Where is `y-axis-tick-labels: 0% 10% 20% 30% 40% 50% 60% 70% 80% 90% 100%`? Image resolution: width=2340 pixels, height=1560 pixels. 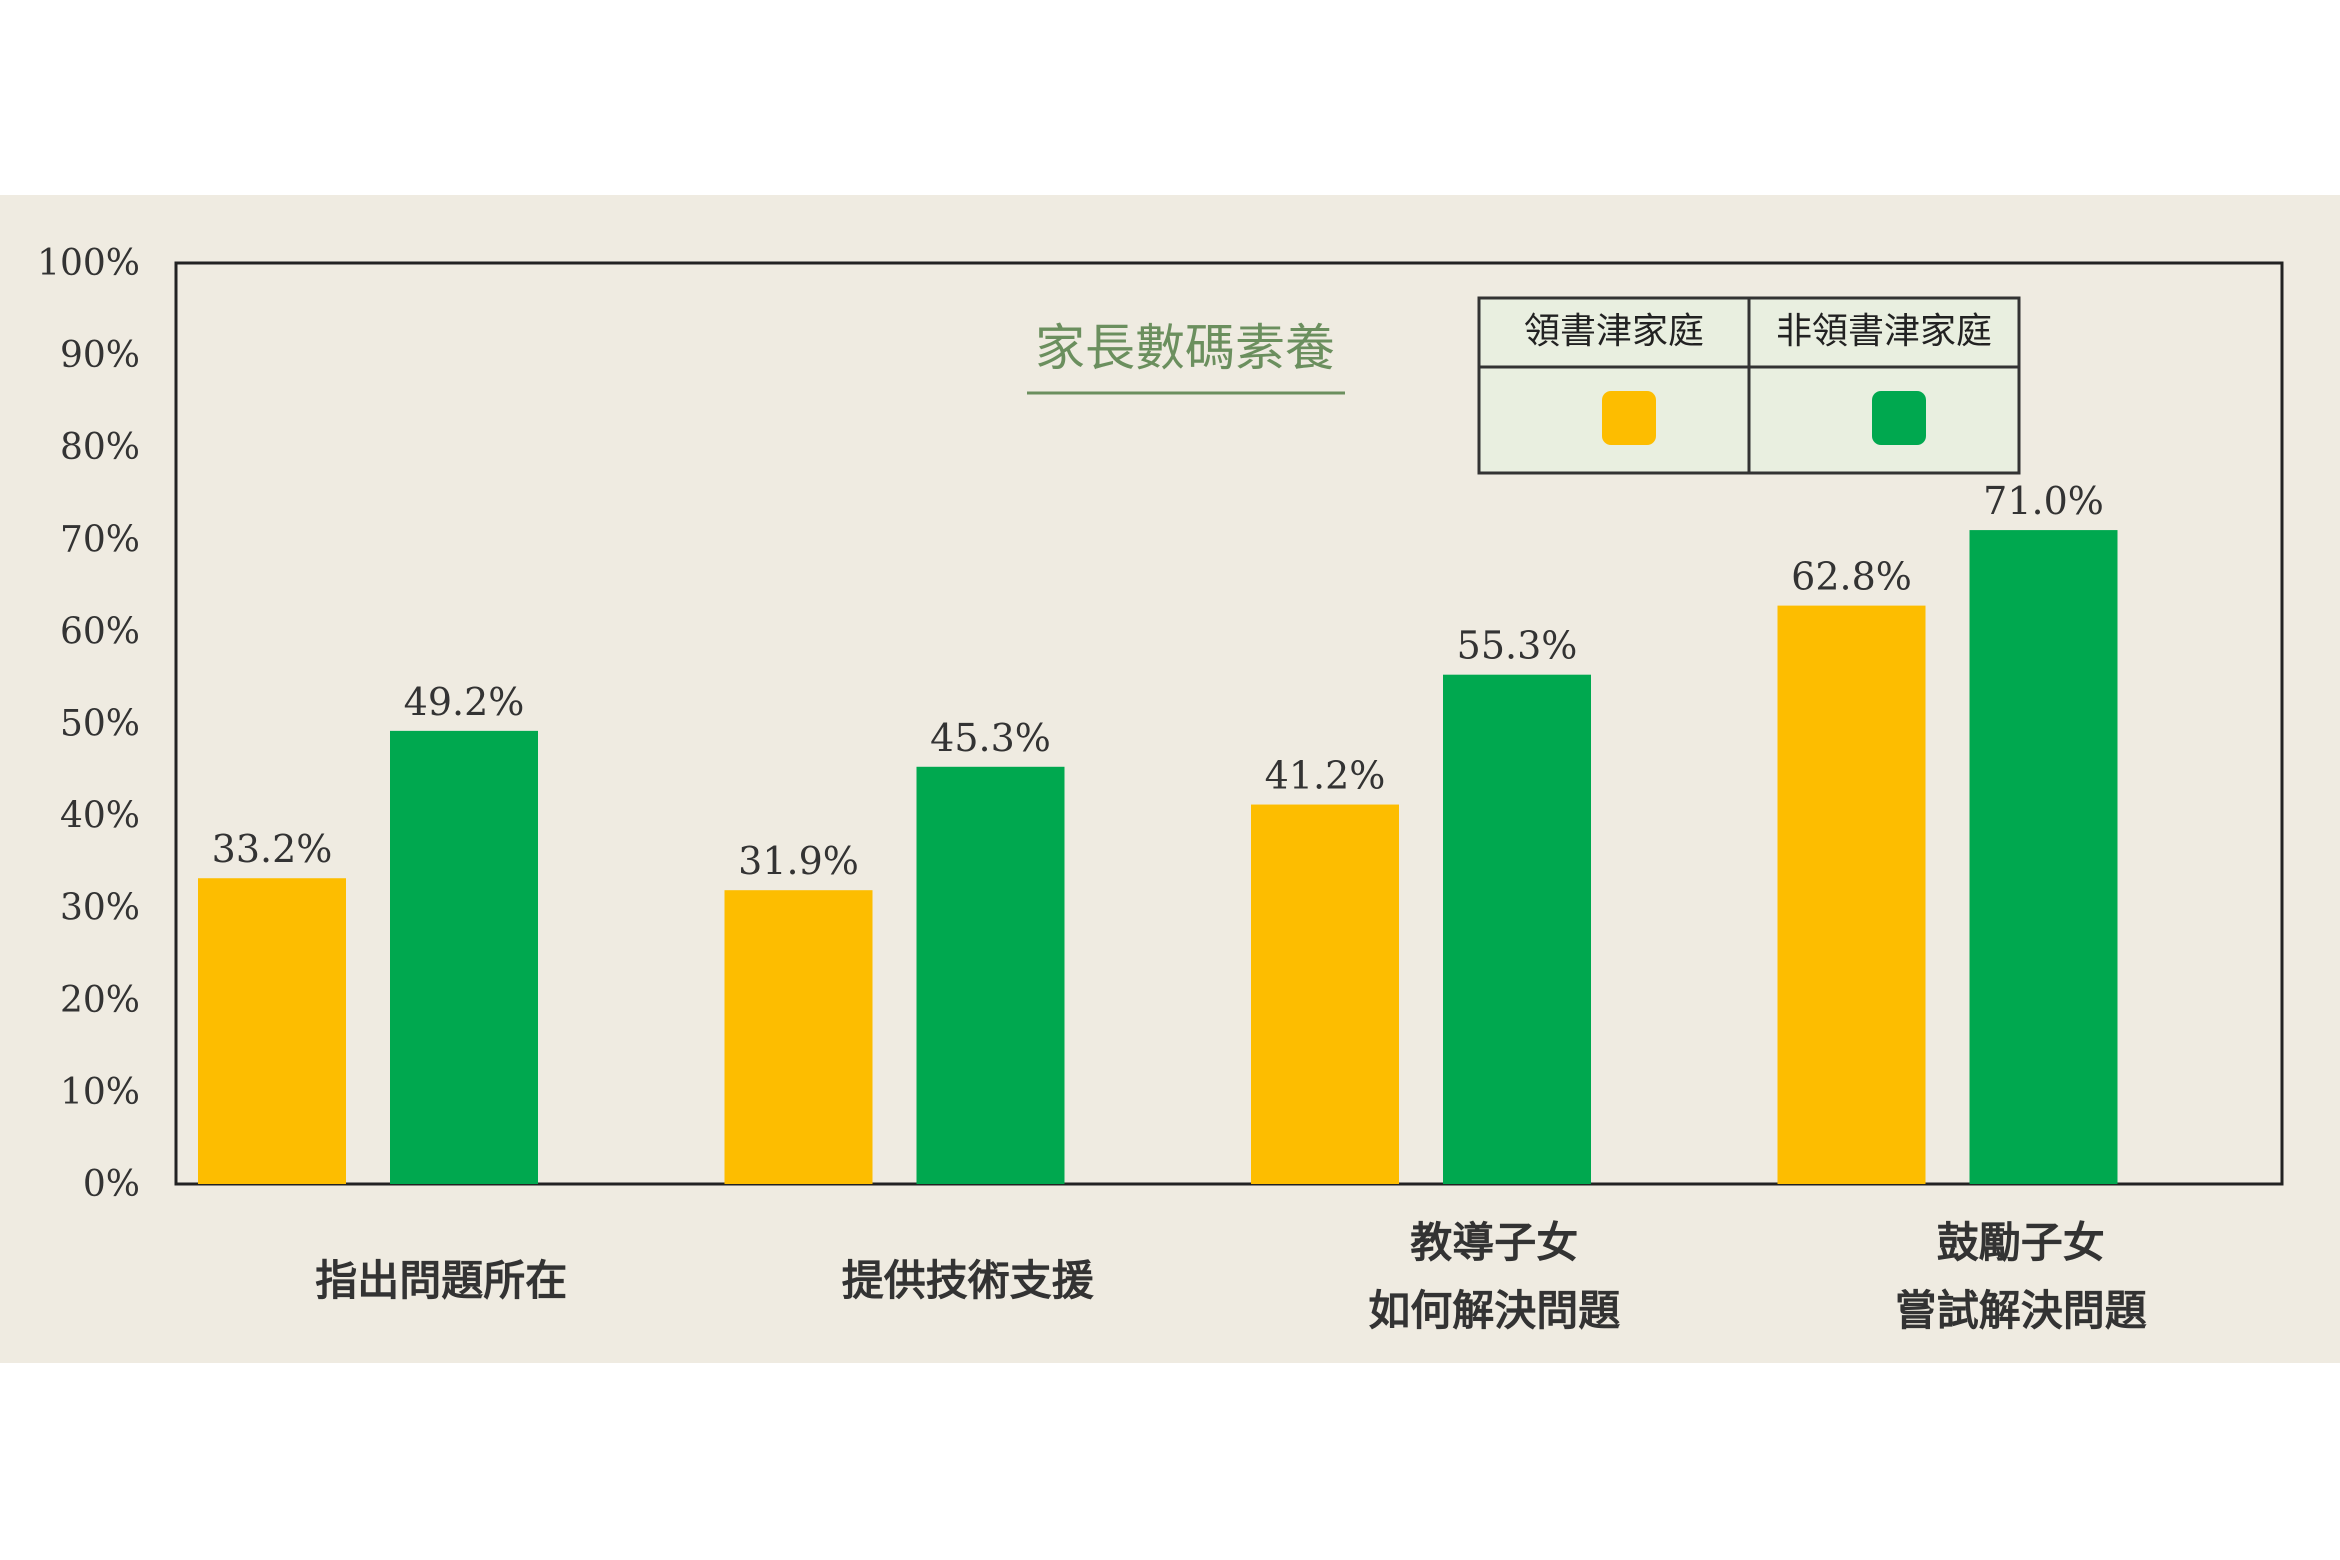 y-axis-tick-labels: 0% 10% 20% 30% 40% 50% 60% 70% 80% 90% 100% is located at coordinates (88, 724).